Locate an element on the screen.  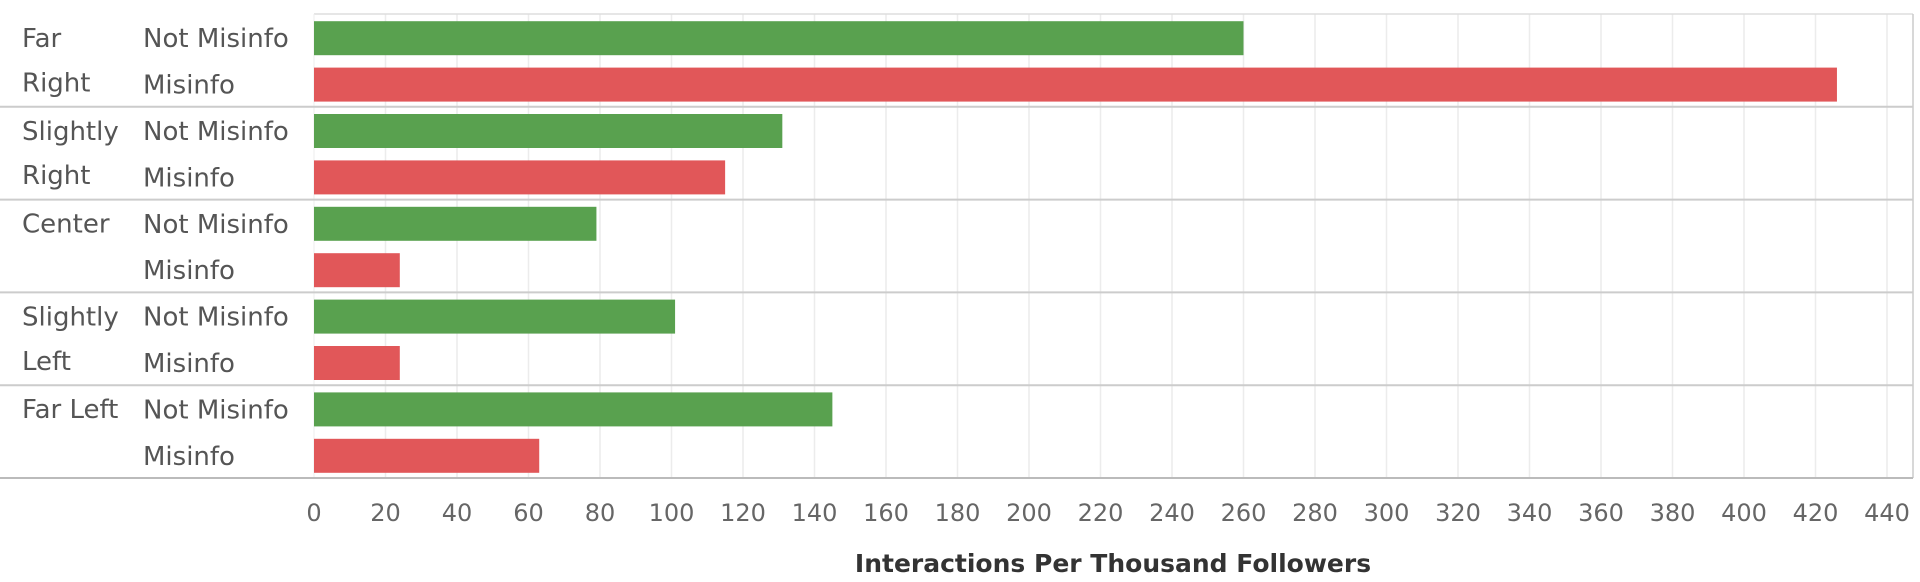
x-tick-label: 20 is located at coordinates (385, 513).